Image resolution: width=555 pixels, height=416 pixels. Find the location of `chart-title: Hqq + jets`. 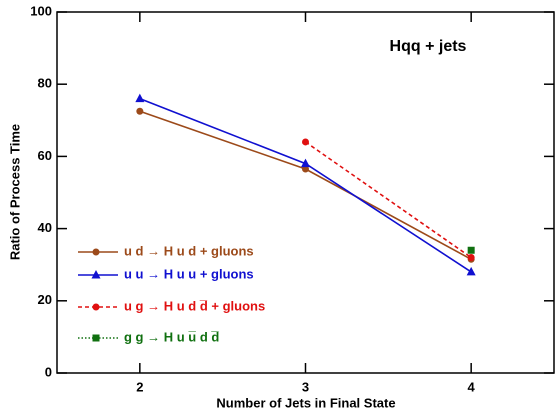

chart-title: Hqq + jets is located at coordinates (428, 46).